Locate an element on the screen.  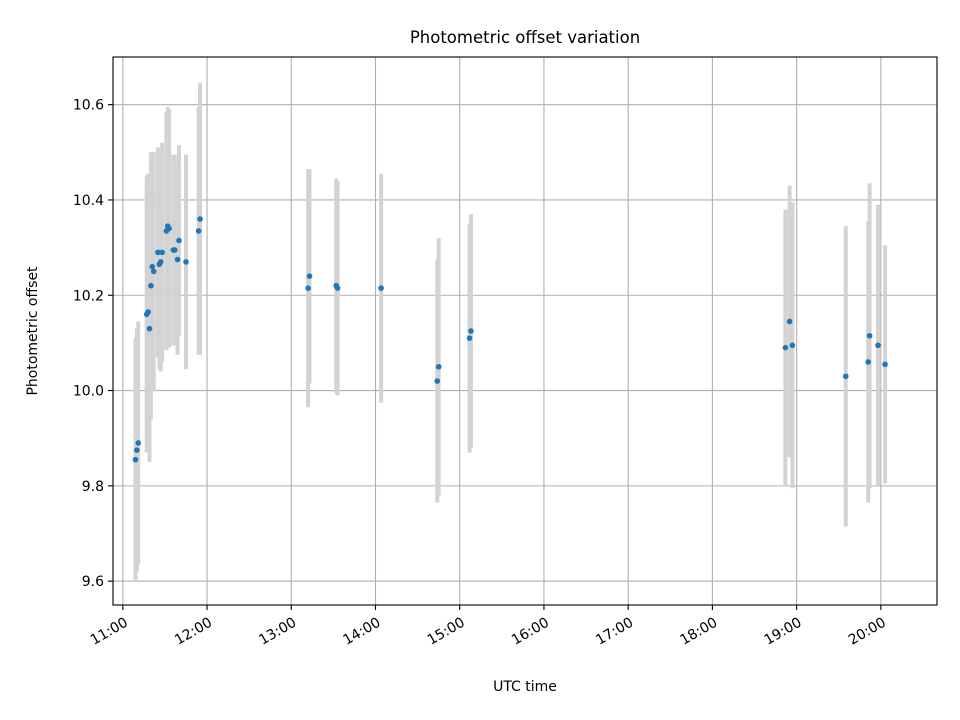
y-tick-label: 10.6 is located at coordinates (88, 106).